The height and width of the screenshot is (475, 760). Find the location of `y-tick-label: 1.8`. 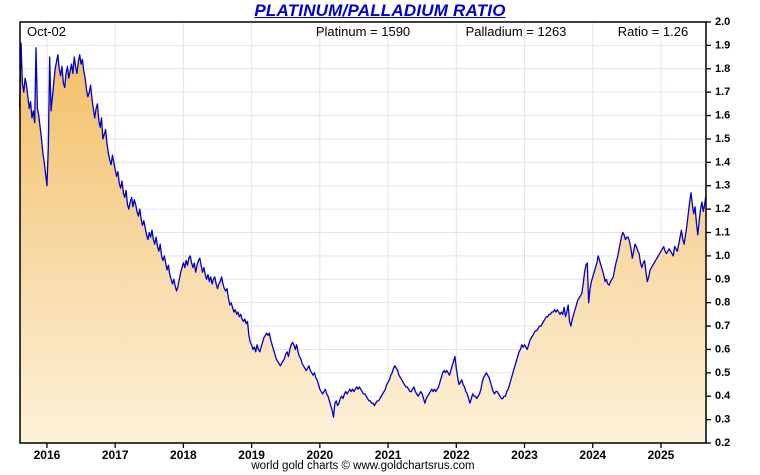

y-tick-label: 1.8 is located at coordinates (722, 69).